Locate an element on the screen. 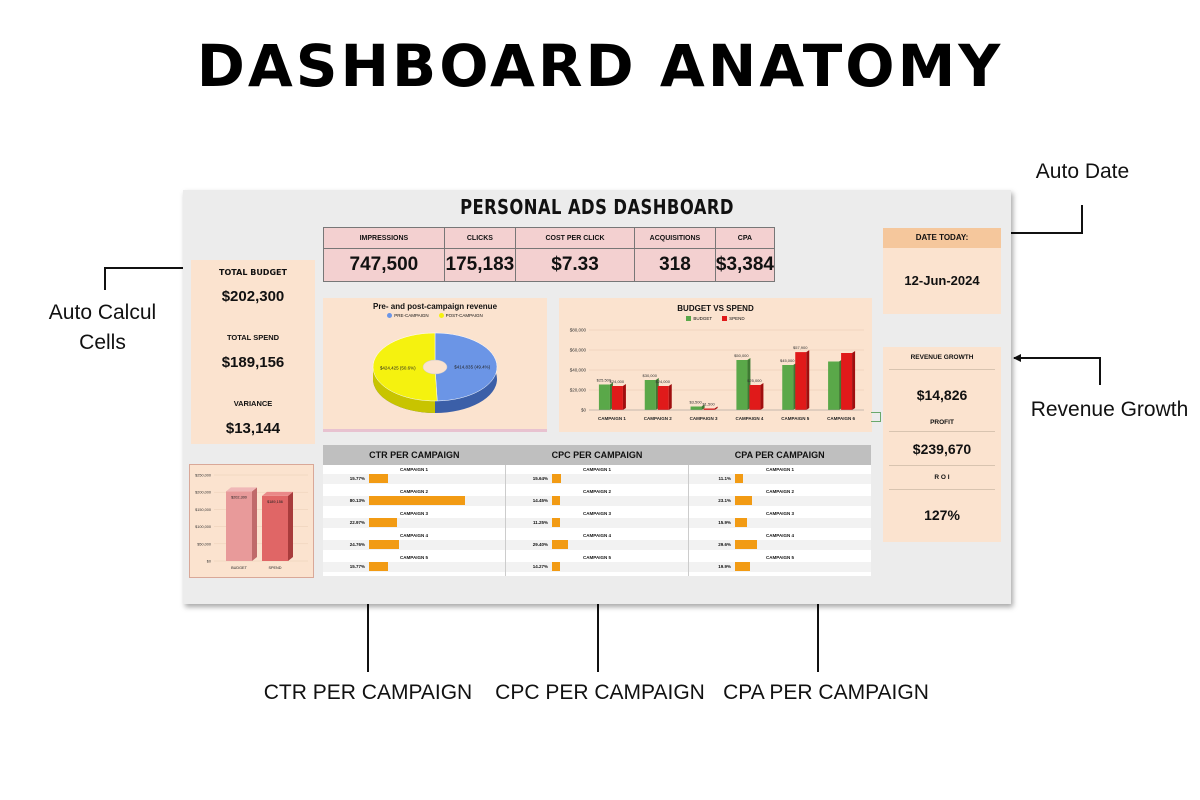 Image resolution: width=1200 pixels, height=800 pixels. campaign-value: 11.25% is located at coordinates (540, 522).